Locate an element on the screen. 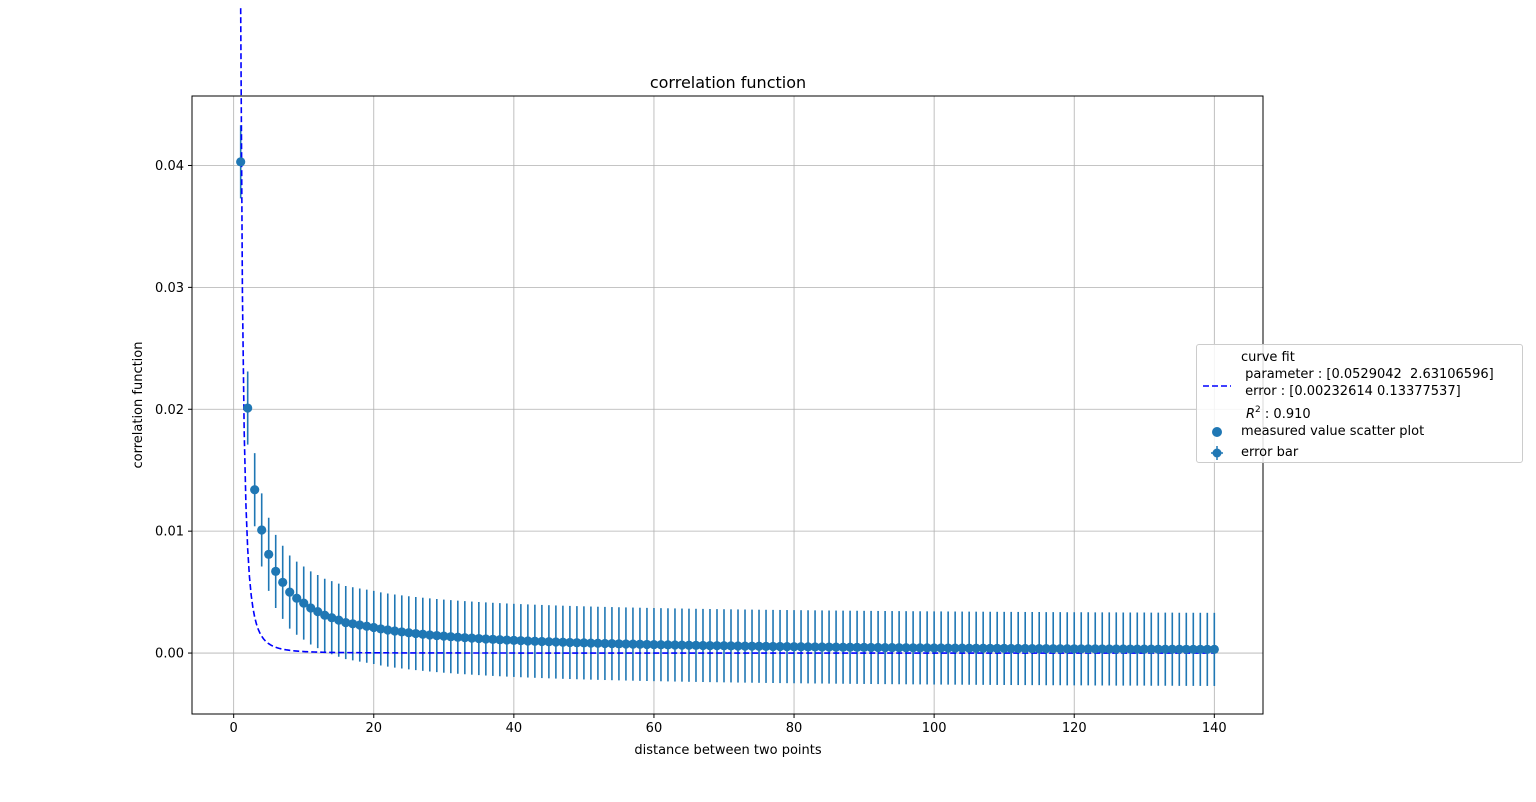 The image size is (1536, 802). x-tick-label: 120 is located at coordinates (1074, 728).